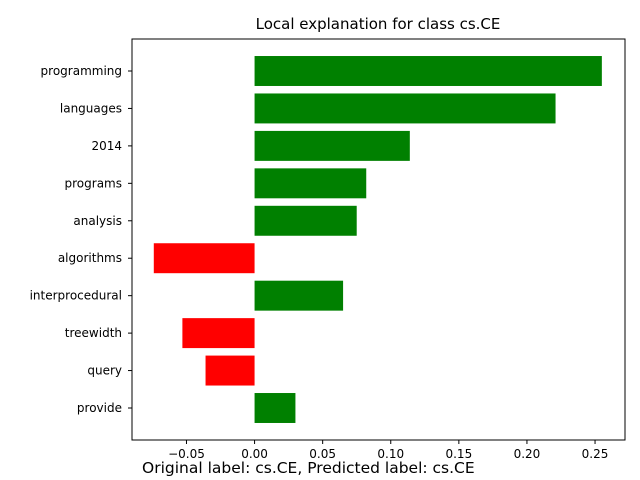 The height and width of the screenshot is (480, 640). Describe the element at coordinates (275, 408) in the screenshot. I see `bar-provide` at that location.